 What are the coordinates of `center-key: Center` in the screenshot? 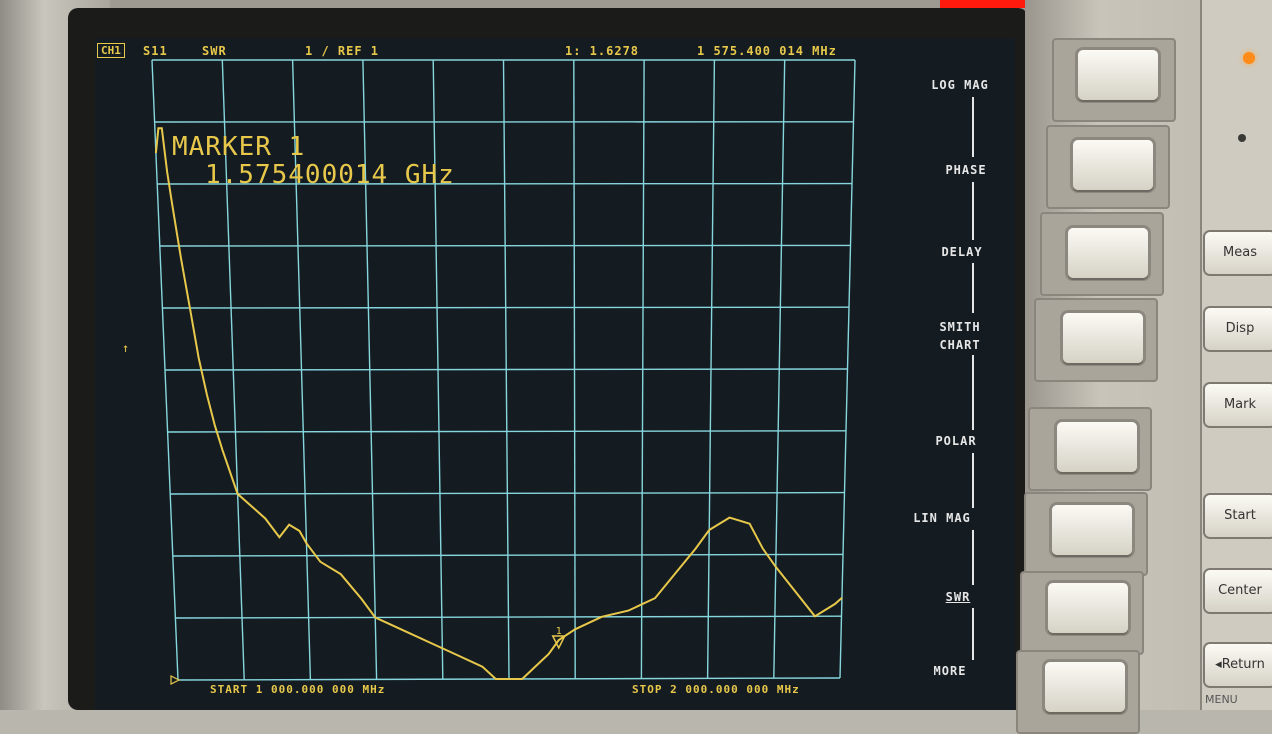 It's located at (1238, 591).